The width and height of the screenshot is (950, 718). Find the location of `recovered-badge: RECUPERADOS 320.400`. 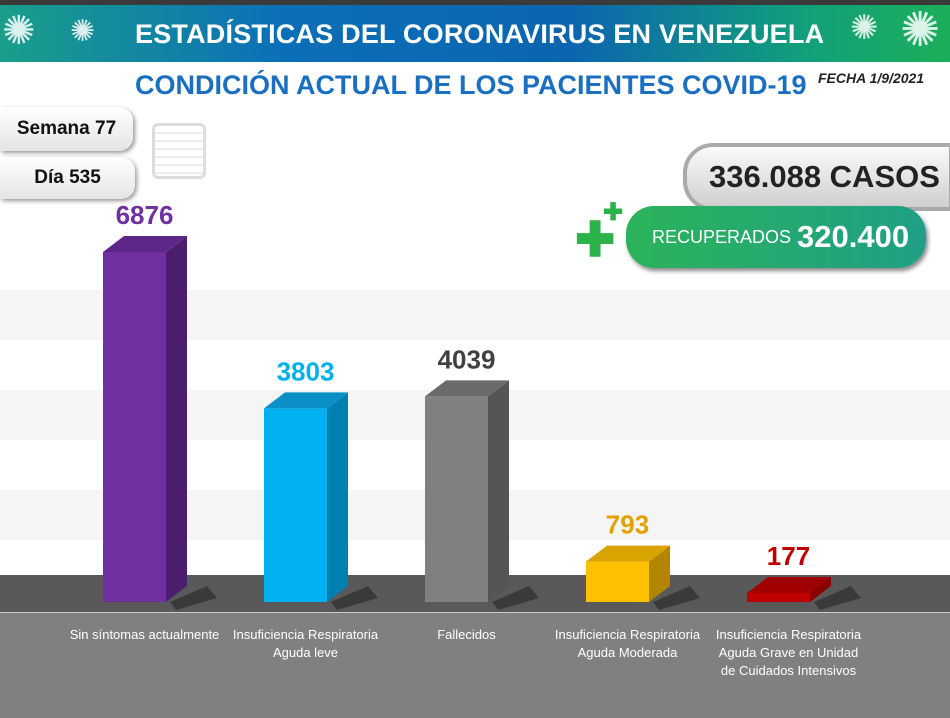

recovered-badge: RECUPERADOS 320.400 is located at coordinates (776, 237).